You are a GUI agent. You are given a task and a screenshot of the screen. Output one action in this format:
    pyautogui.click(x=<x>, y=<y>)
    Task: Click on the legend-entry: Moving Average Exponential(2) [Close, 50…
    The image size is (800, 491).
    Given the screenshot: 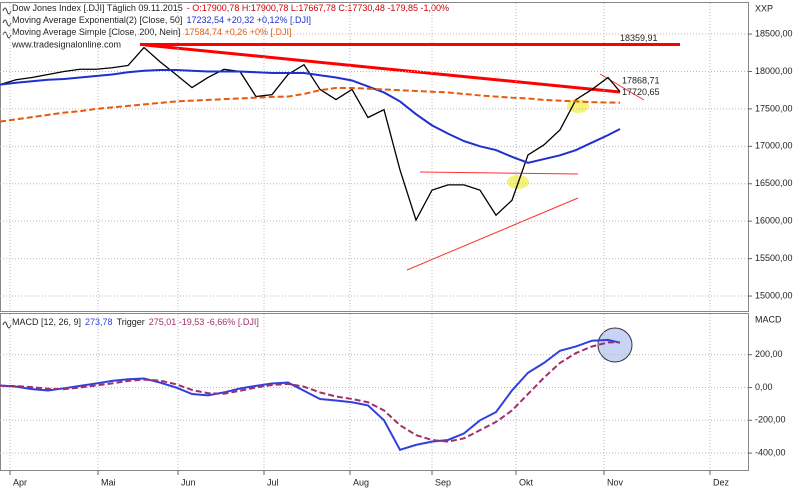 What is the action you would take?
    pyautogui.click(x=161, y=20)
    